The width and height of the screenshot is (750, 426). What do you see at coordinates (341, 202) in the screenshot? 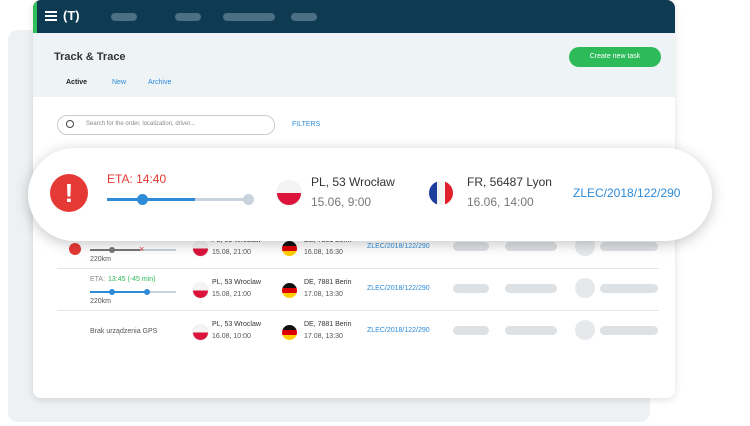
I see `from-date: 15.06, 9:00` at bounding box center [341, 202].